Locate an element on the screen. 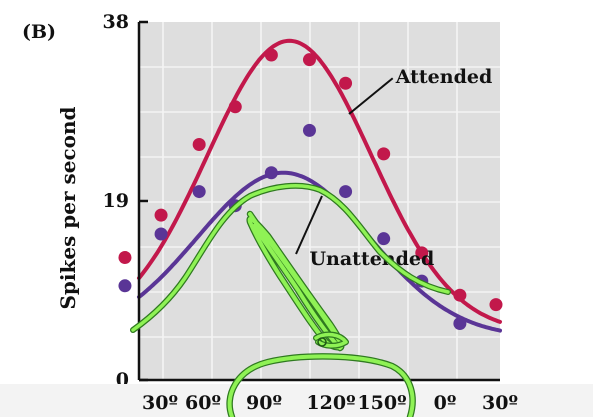 Image resolution: width=593 pixels, height=417 pixels. annotation-attended: Attended is located at coordinates (444, 77).